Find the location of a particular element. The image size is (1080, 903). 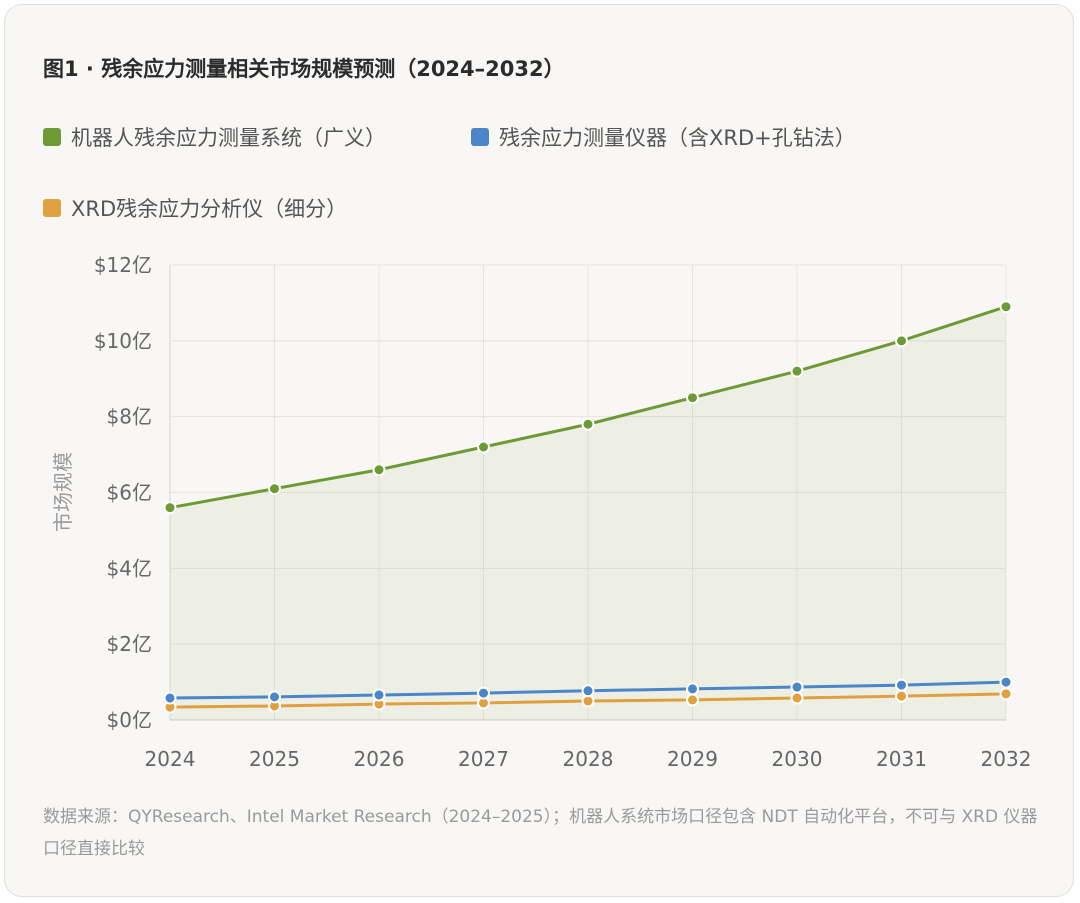

x-tick-label: 2026 is located at coordinates (379, 759).